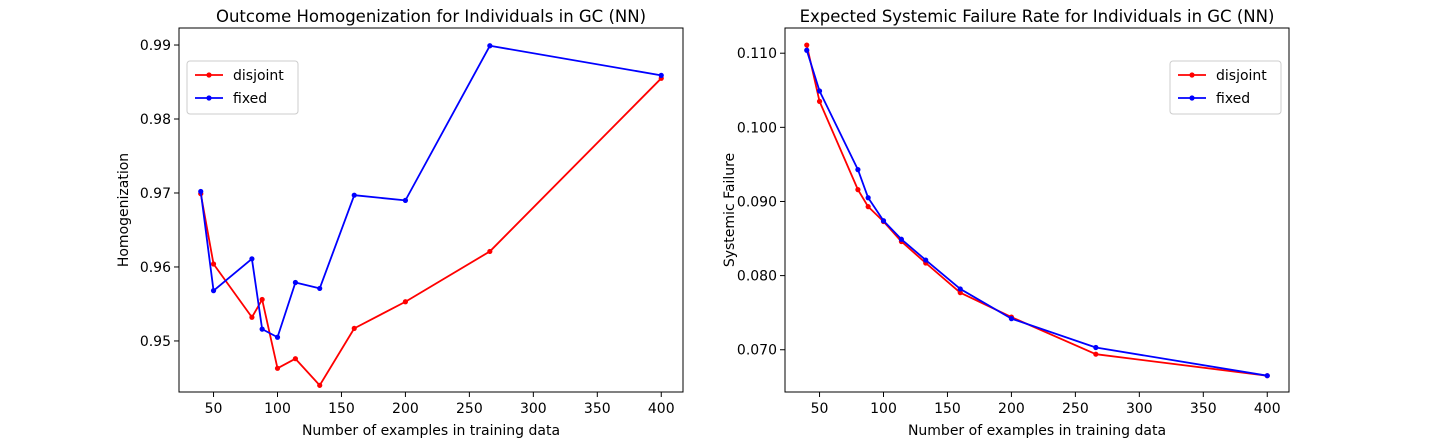 The height and width of the screenshot is (441, 1431). I want to click on y-tick-label: 0.090, so click(757, 202).